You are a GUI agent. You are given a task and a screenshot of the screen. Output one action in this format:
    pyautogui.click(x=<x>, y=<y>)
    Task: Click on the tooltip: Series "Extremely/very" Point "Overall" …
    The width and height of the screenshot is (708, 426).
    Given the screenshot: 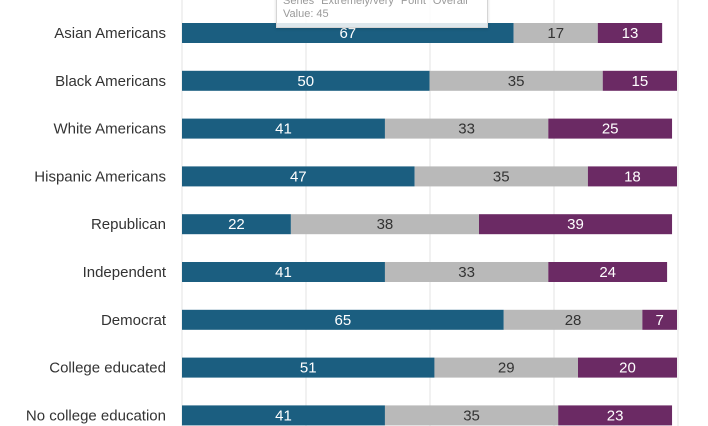 What is the action you would take?
    pyautogui.click(x=382, y=14)
    